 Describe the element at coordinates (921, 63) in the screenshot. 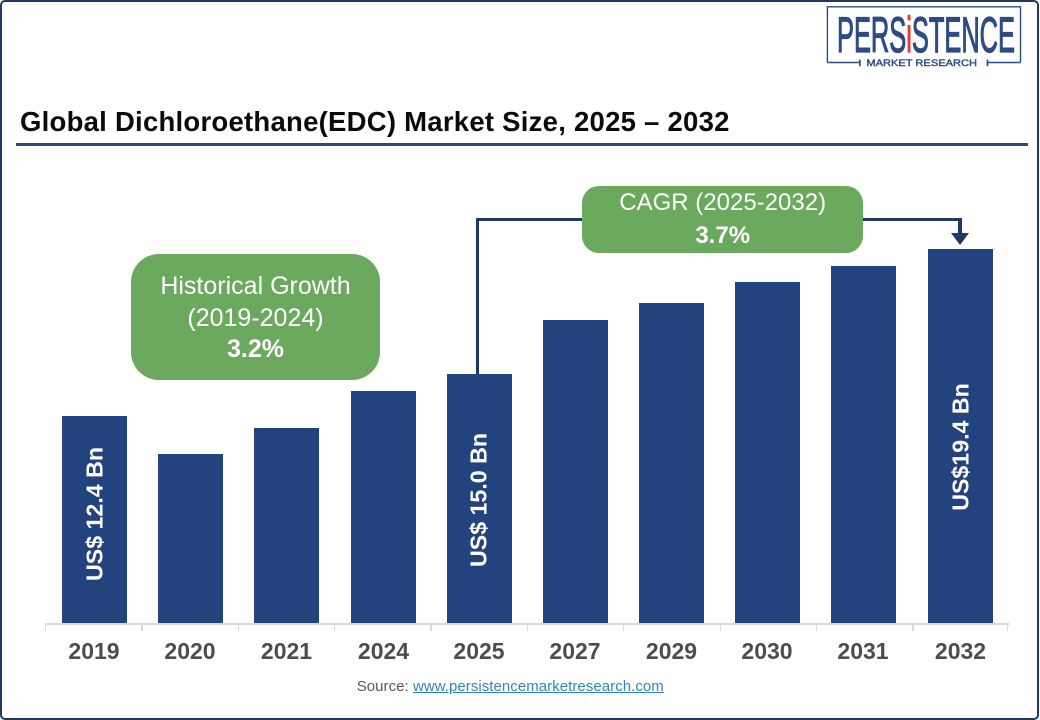

I see `svg-text: MARKET RESEARCH` at that location.